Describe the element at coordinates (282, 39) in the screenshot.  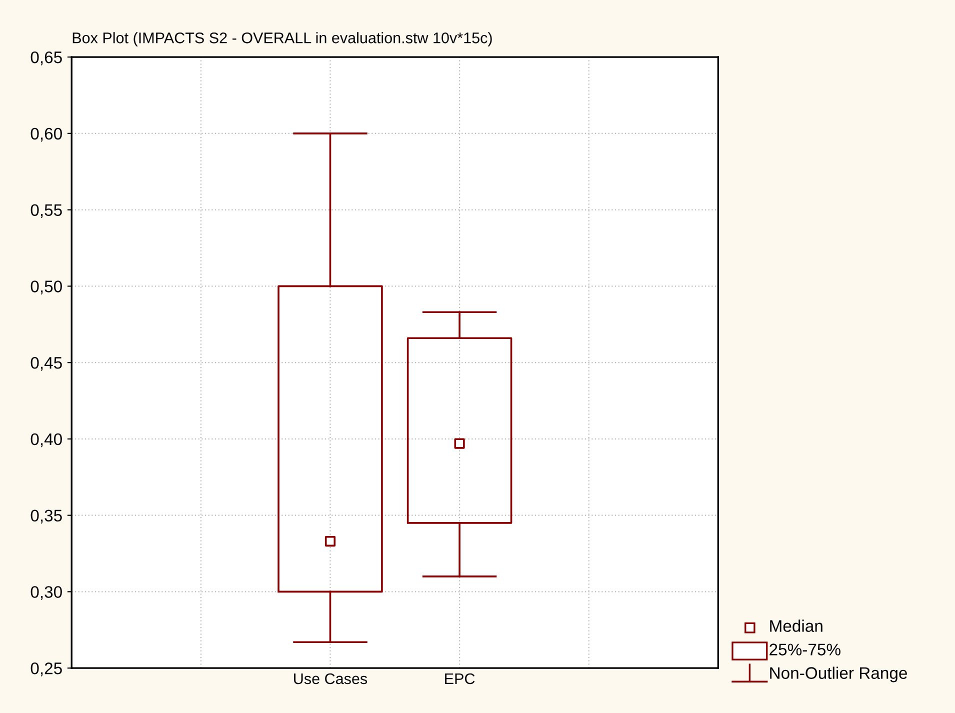
I see `chart-title: Box Plot (IMPACTS S2 - OVERALL in evaluation.stw 10v*15c)` at that location.